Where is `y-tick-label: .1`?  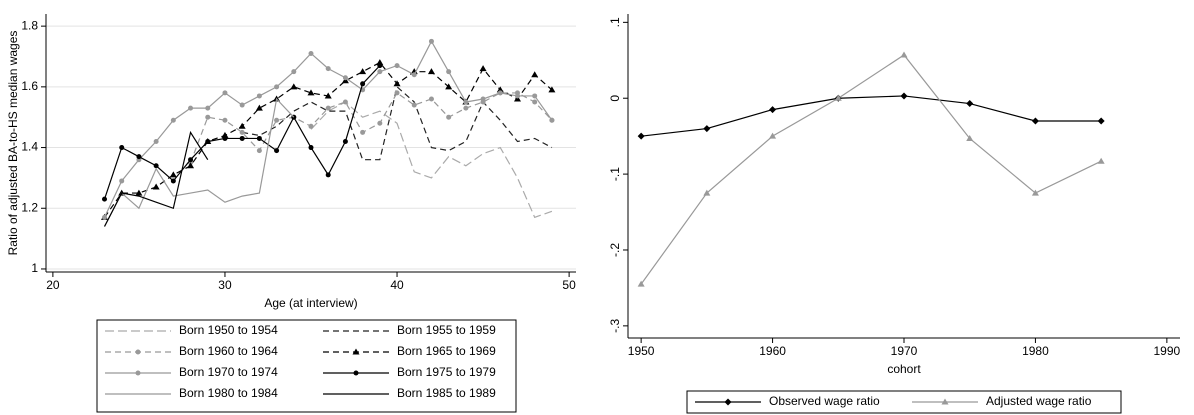 y-tick-label: .1 is located at coordinates (615, 22).